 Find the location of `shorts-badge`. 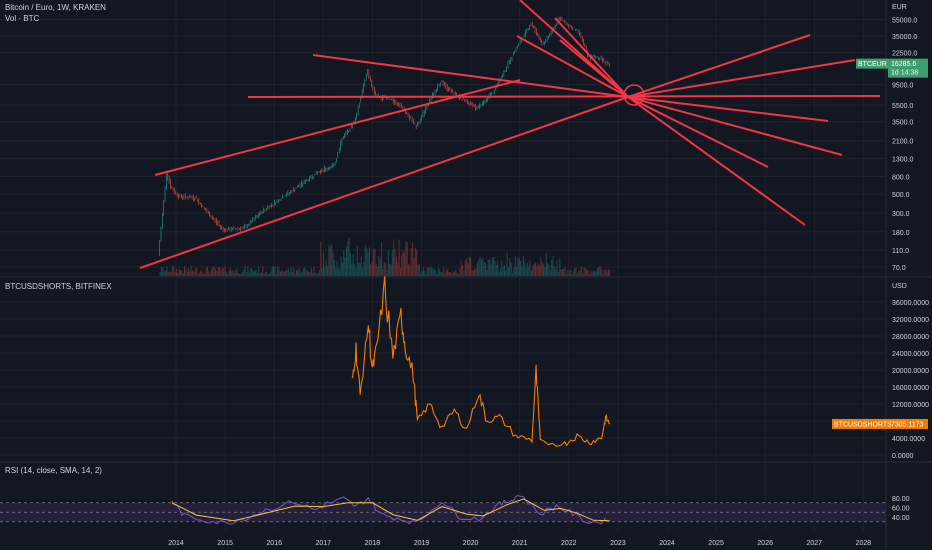

shorts-badge is located at coordinates (880, 423).